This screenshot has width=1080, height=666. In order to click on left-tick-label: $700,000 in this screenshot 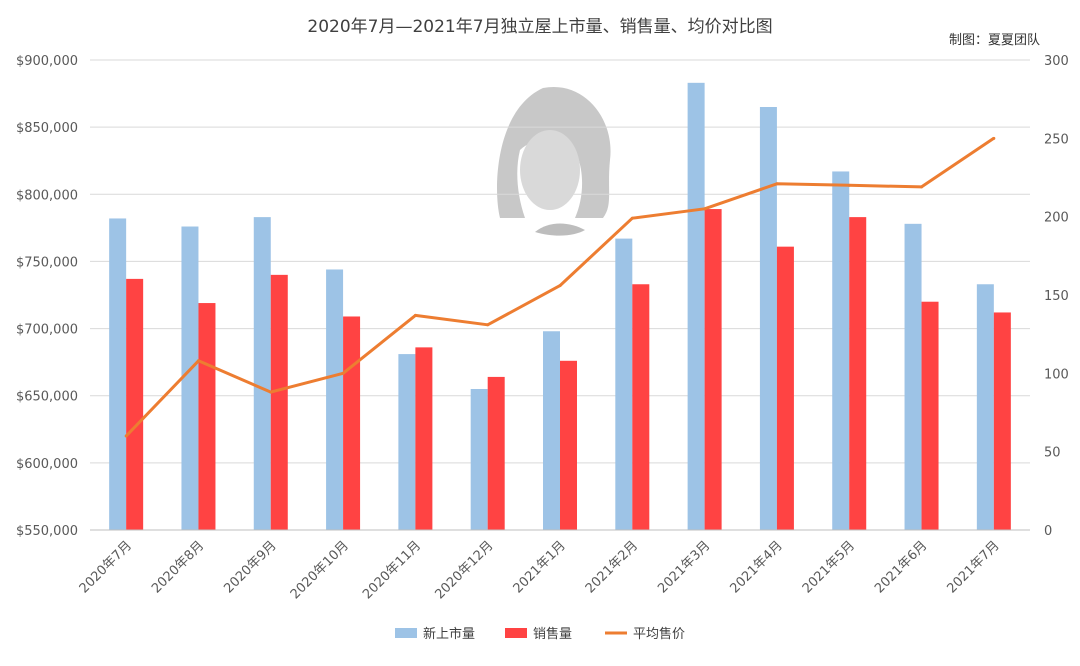, I will do `click(47, 330)`.